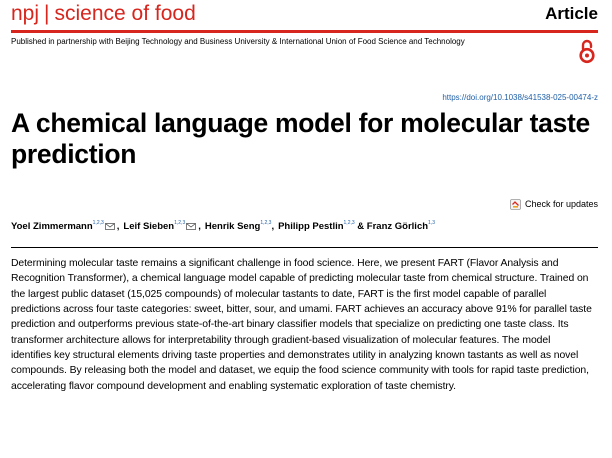 The width and height of the screenshot is (612, 458). Describe the element at coordinates (149, 226) in the screenshot. I see `author-name: Leif Sieben` at that location.